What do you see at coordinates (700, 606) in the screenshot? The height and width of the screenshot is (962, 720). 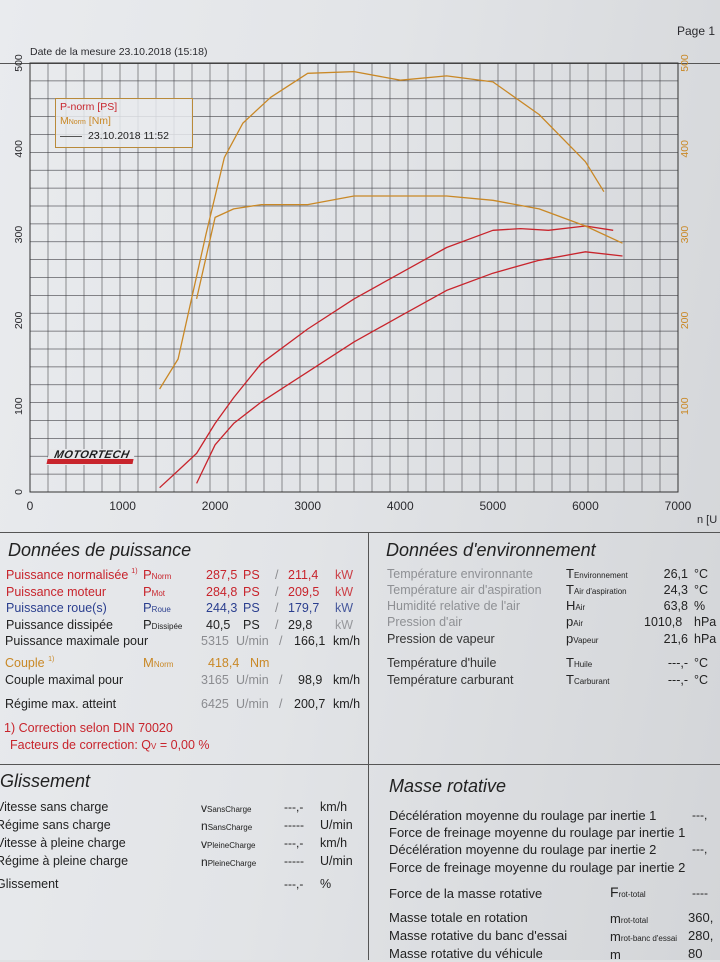 I see `environment-row-unit: %` at bounding box center [700, 606].